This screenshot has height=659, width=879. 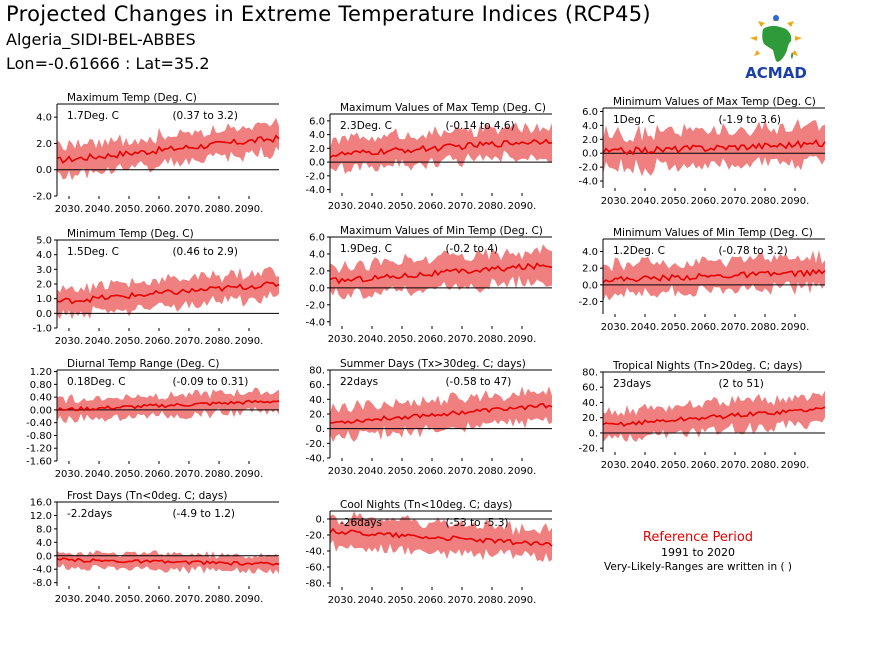 What do you see at coordinates (39, 449) in the screenshot?
I see `y-tick-label: -1.20` at bounding box center [39, 449].